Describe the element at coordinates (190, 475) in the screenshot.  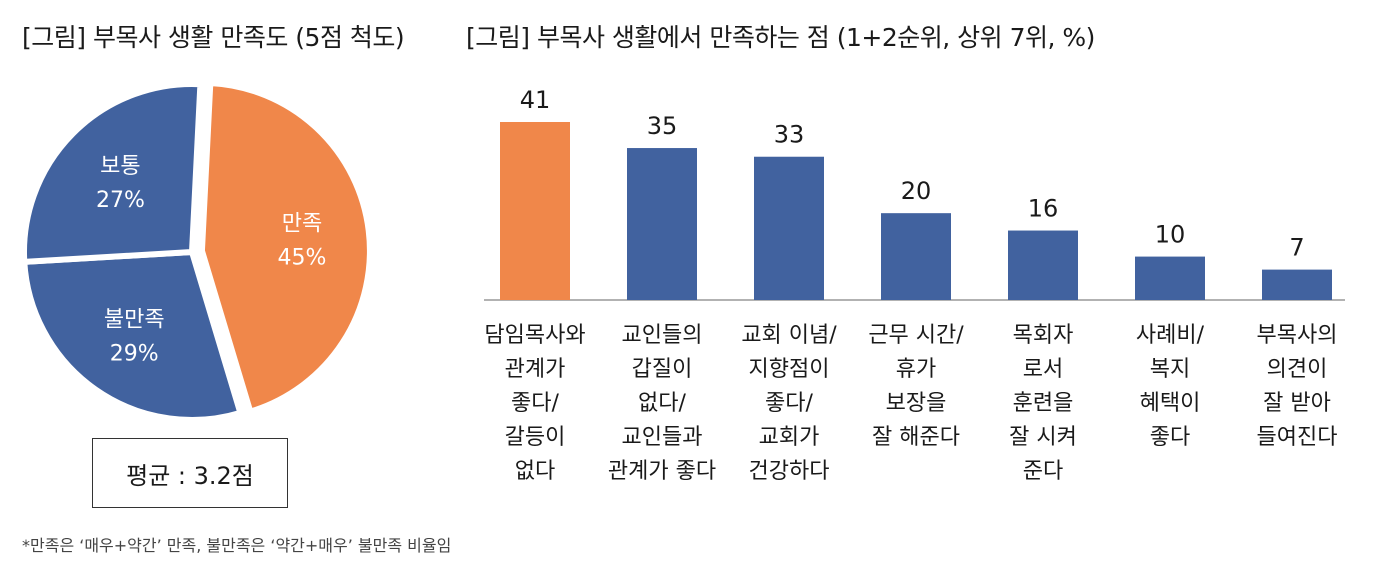
I see `average-score-label: 평균 : 3.2점` at that location.